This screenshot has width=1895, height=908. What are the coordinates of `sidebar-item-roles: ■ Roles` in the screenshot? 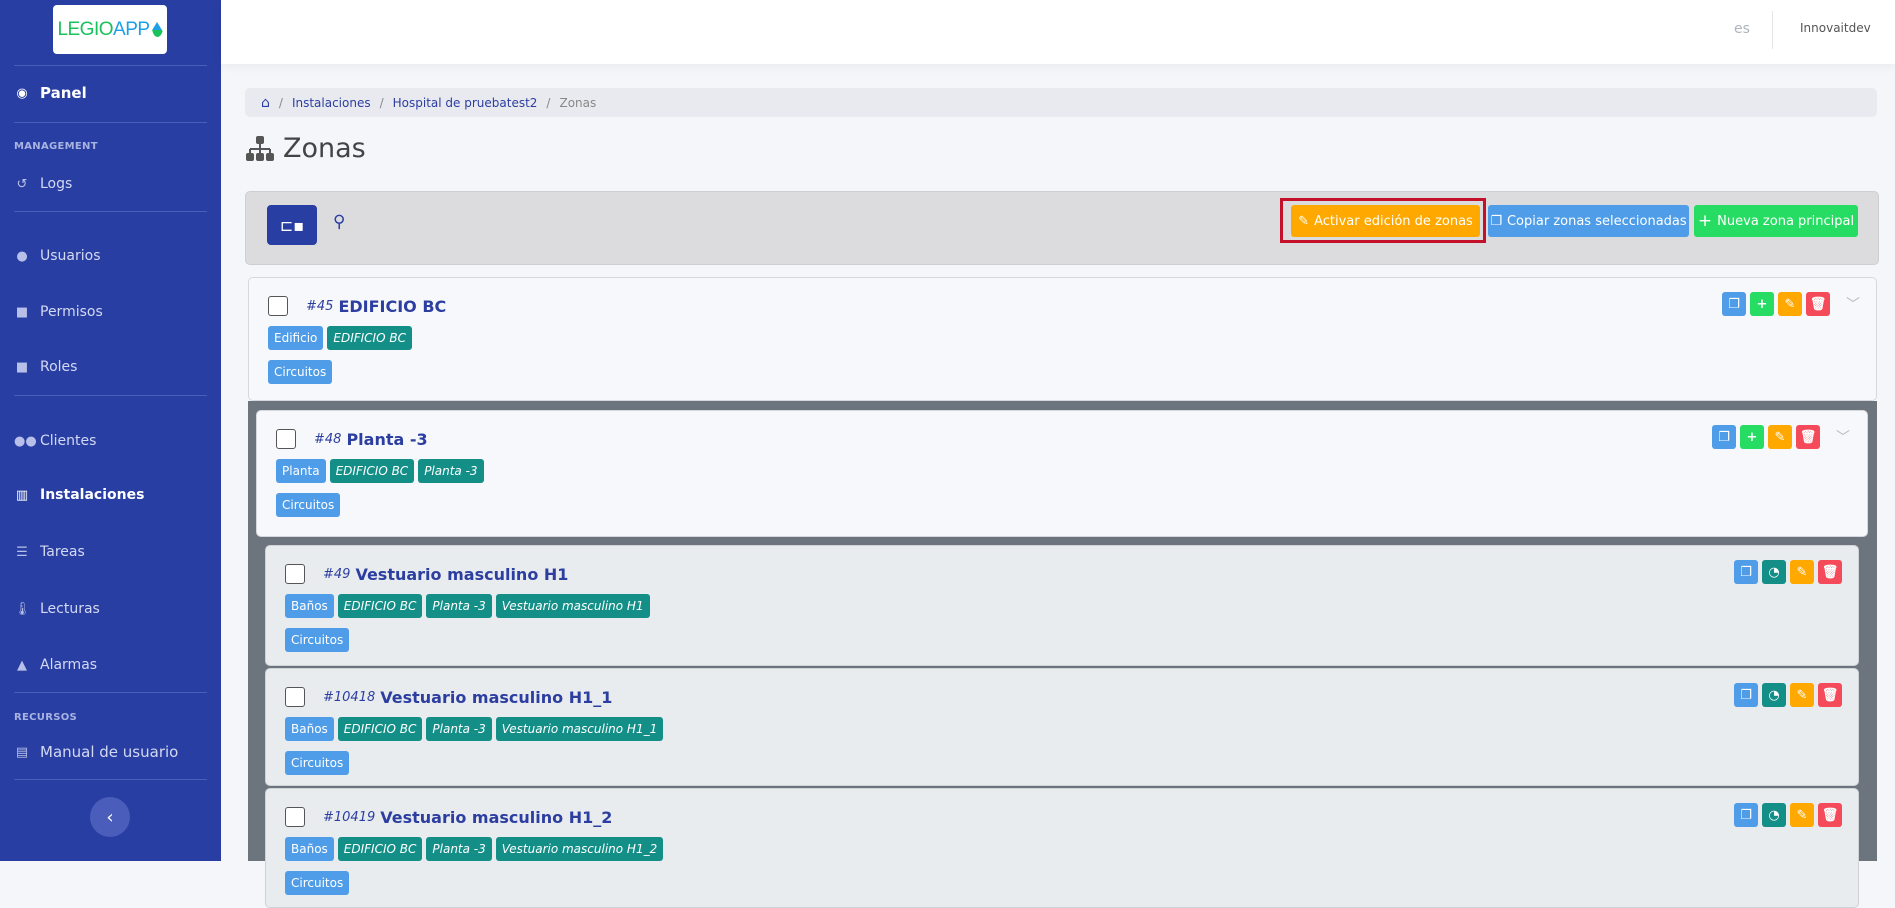 It's located at (46, 367).